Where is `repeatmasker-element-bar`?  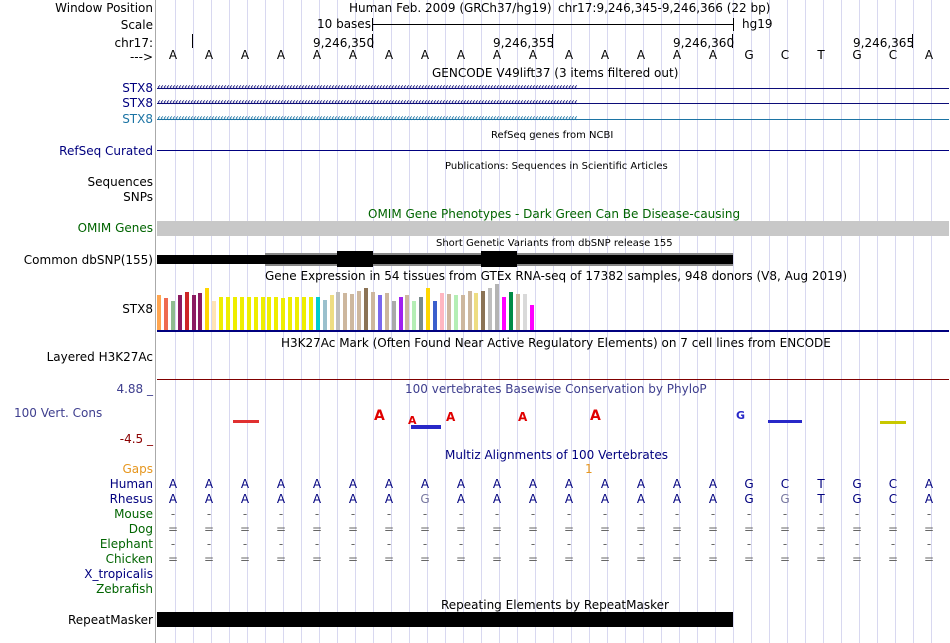
repeatmasker-element-bar is located at coordinates (445, 619).